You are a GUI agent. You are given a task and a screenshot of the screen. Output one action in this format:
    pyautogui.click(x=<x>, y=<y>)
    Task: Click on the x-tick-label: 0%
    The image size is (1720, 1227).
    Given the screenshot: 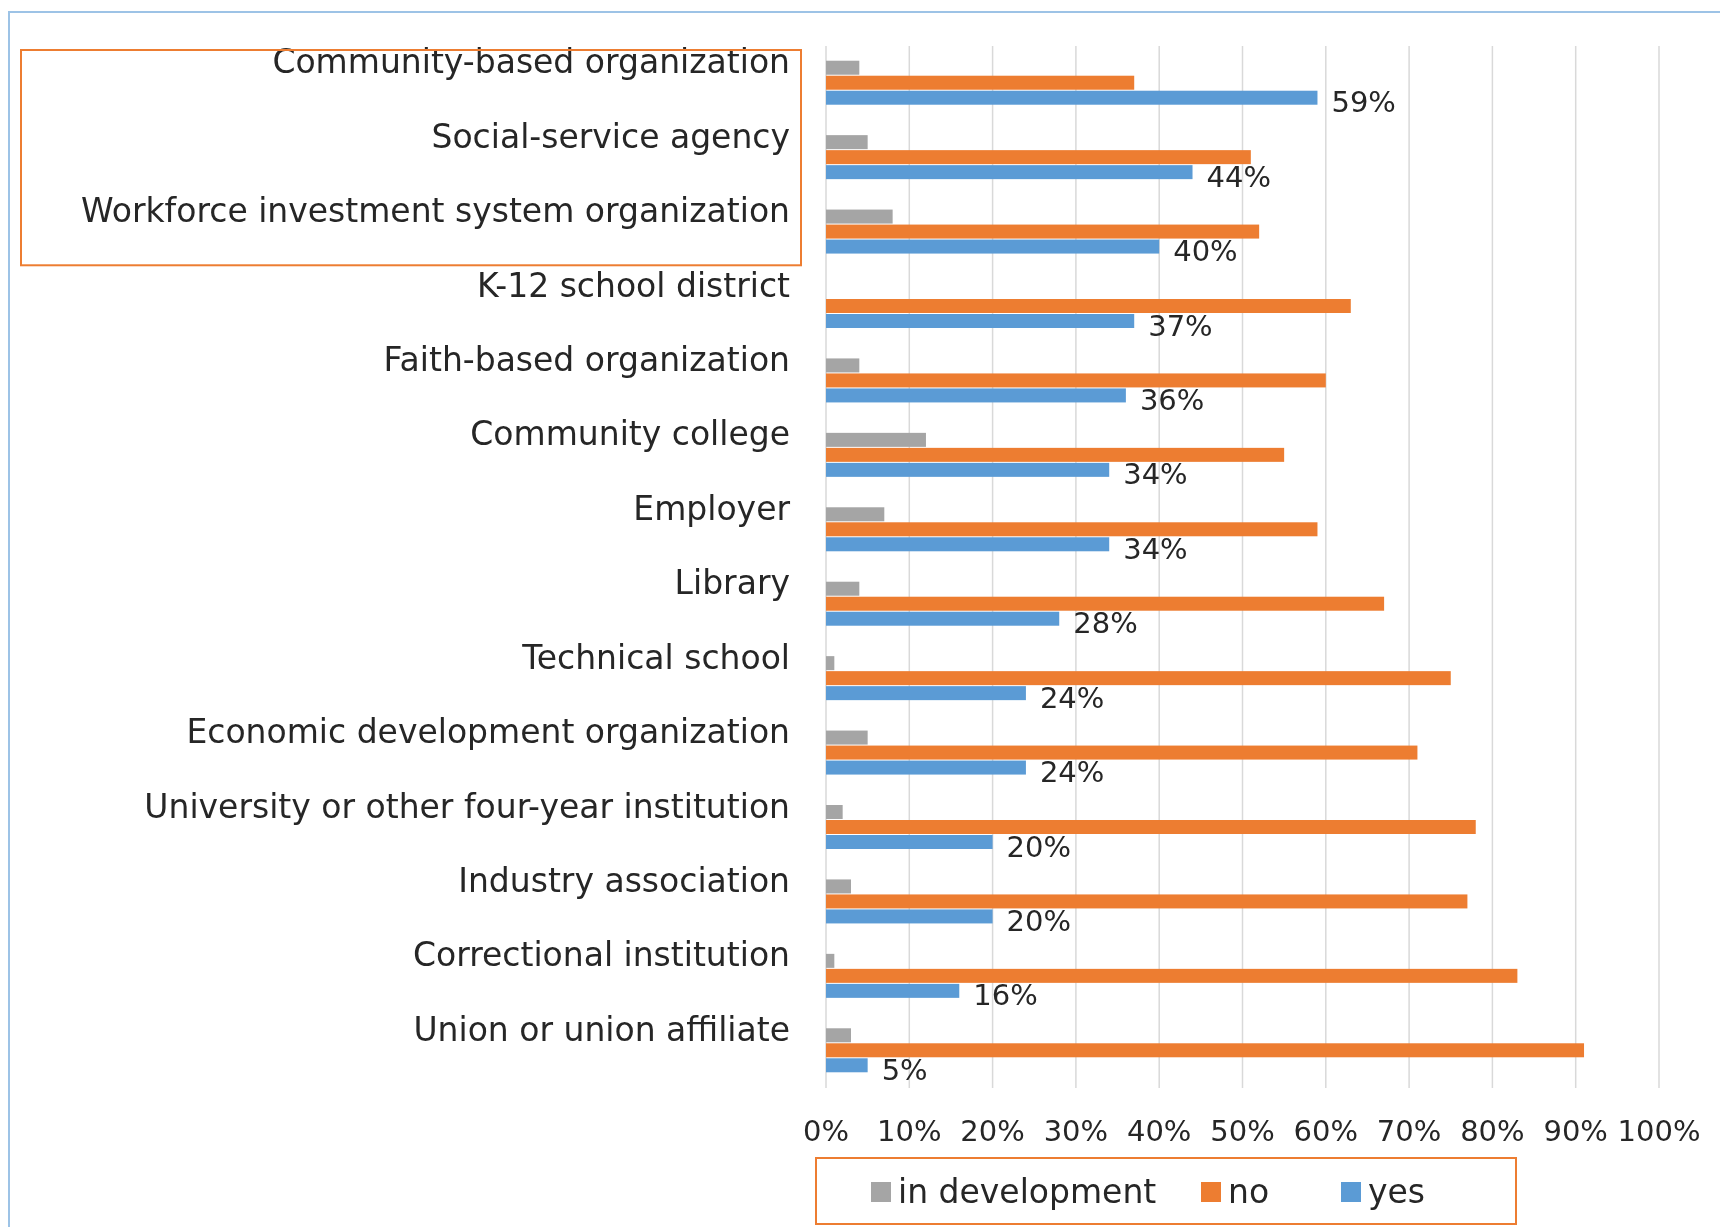 What is the action you would take?
    pyautogui.click(x=826, y=1131)
    